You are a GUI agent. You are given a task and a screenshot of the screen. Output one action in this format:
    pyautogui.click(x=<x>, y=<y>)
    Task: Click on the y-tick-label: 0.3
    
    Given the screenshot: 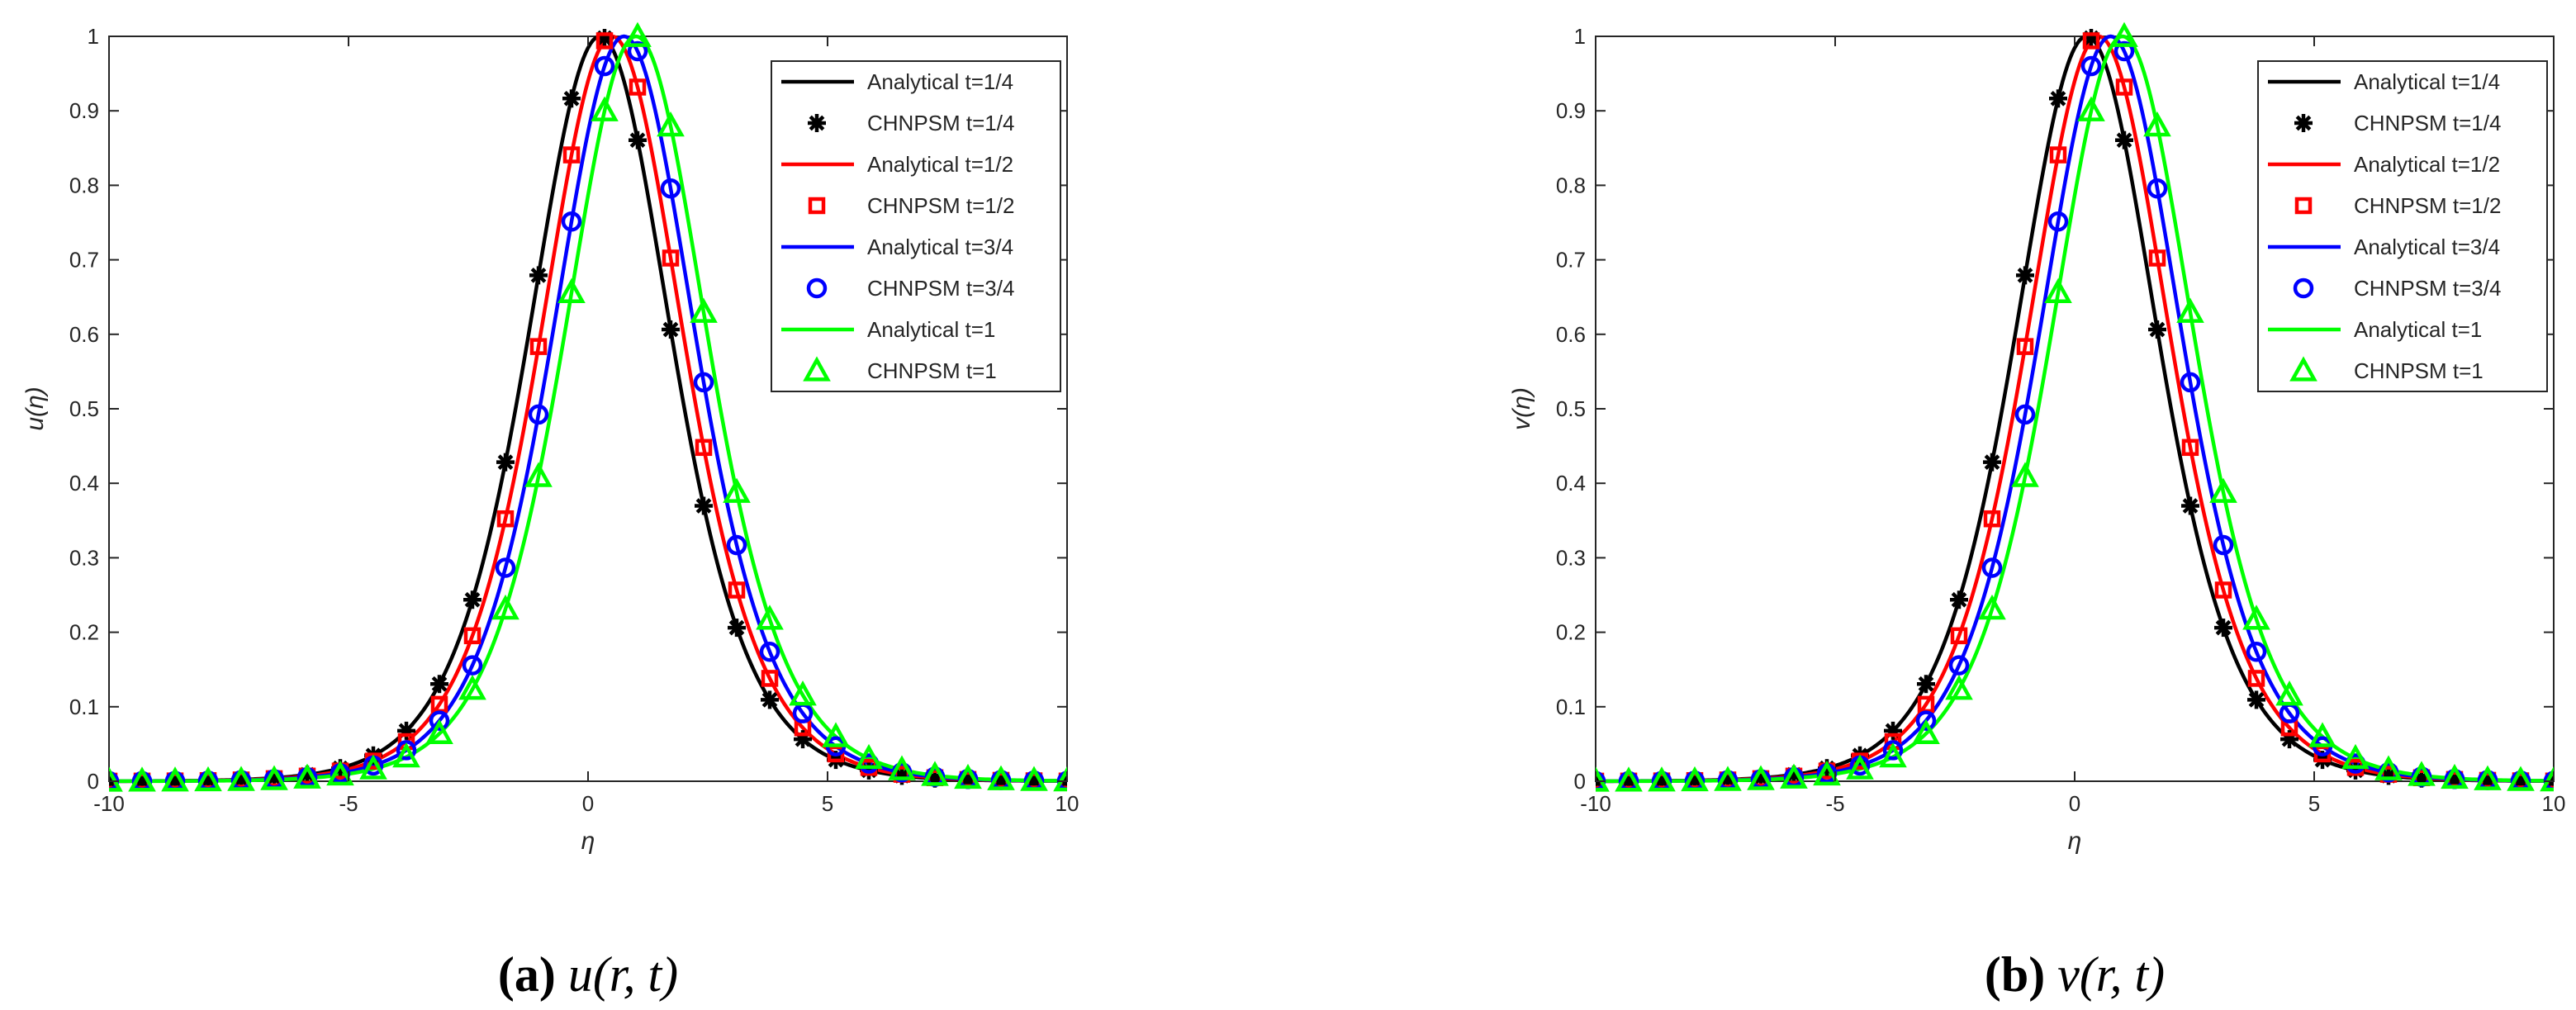 What is the action you would take?
    pyautogui.click(x=84, y=558)
    